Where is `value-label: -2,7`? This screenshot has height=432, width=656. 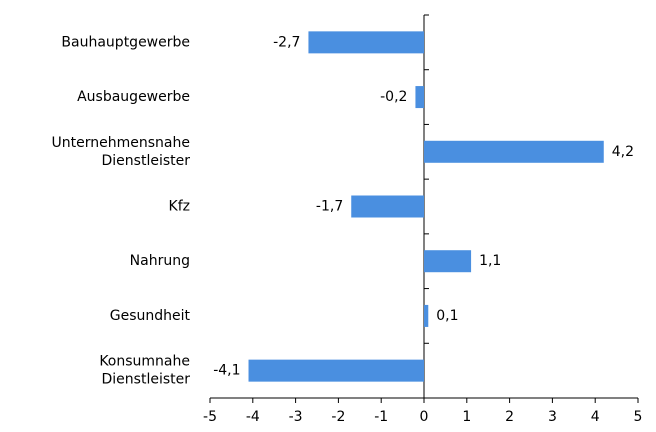
value-label: -2,7 is located at coordinates (286, 42).